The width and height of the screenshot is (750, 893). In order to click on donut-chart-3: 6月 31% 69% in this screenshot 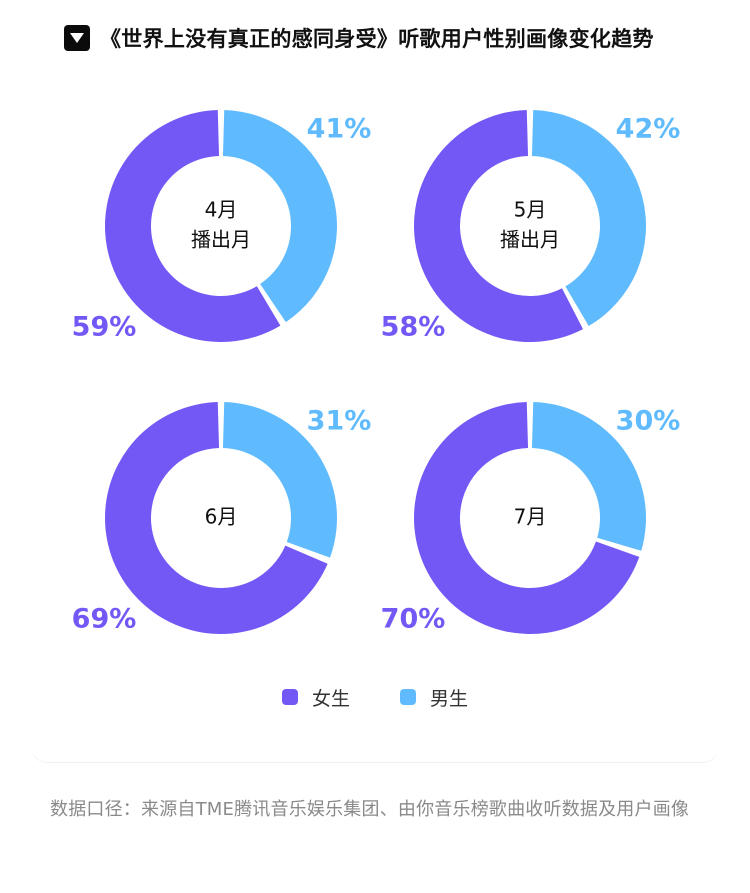, I will do `click(222, 518)`.